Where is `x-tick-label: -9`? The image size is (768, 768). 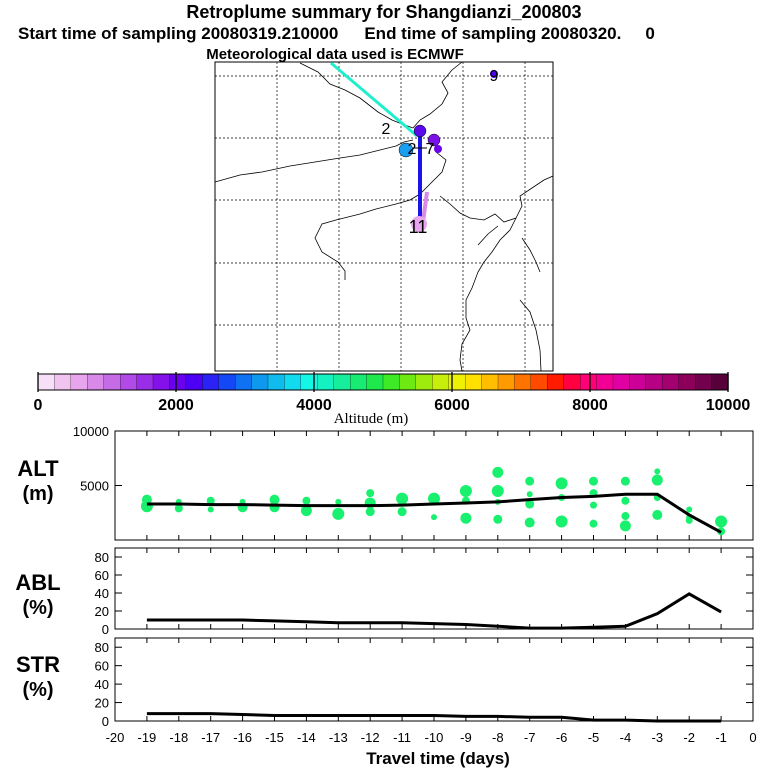
x-tick-label: -9 is located at coordinates (466, 737).